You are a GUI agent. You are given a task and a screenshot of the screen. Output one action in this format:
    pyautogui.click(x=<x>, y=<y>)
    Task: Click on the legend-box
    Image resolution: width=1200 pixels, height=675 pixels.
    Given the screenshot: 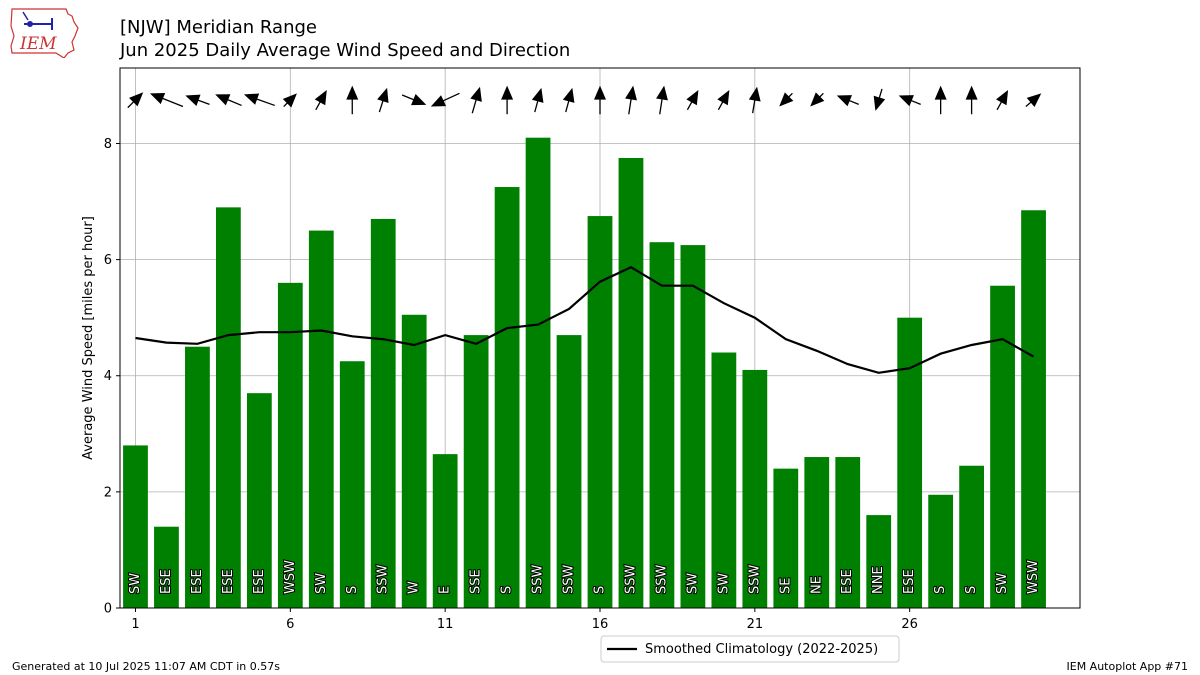 What is the action you would take?
    pyautogui.click(x=750, y=649)
    